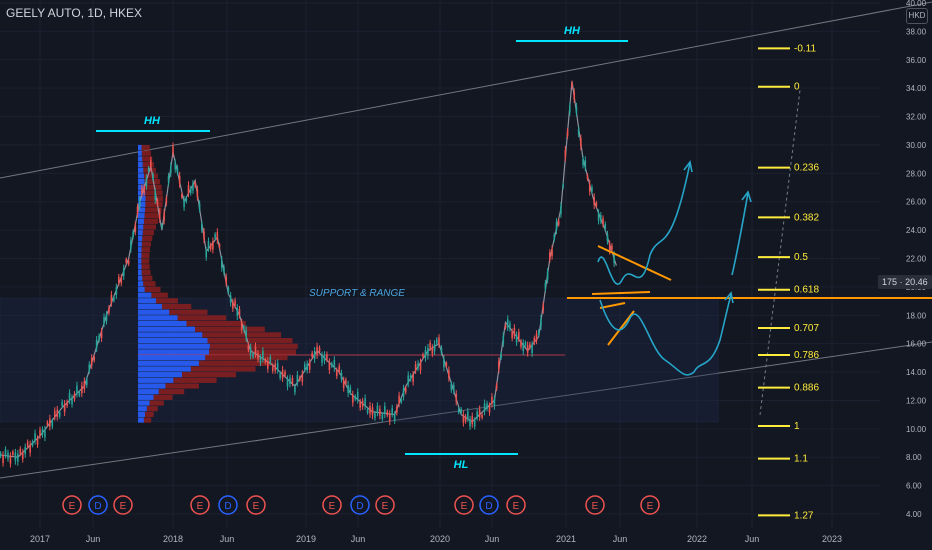 This screenshot has height=550, width=932. I want to click on y-tick-label: 4.00, so click(914, 514).